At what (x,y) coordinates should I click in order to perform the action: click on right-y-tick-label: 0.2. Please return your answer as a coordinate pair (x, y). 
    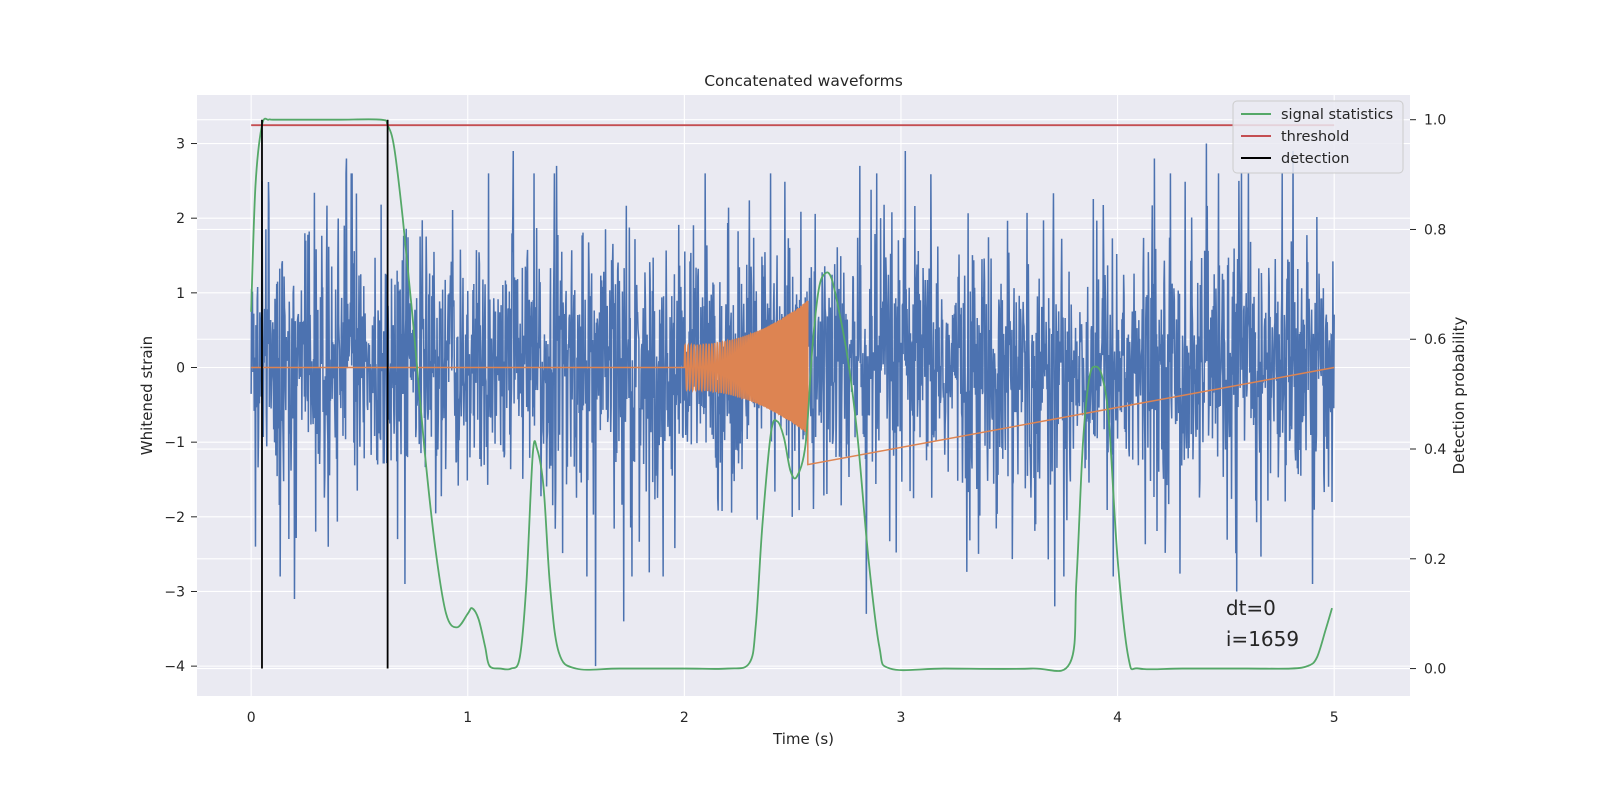
    Looking at the image, I should click on (1435, 560).